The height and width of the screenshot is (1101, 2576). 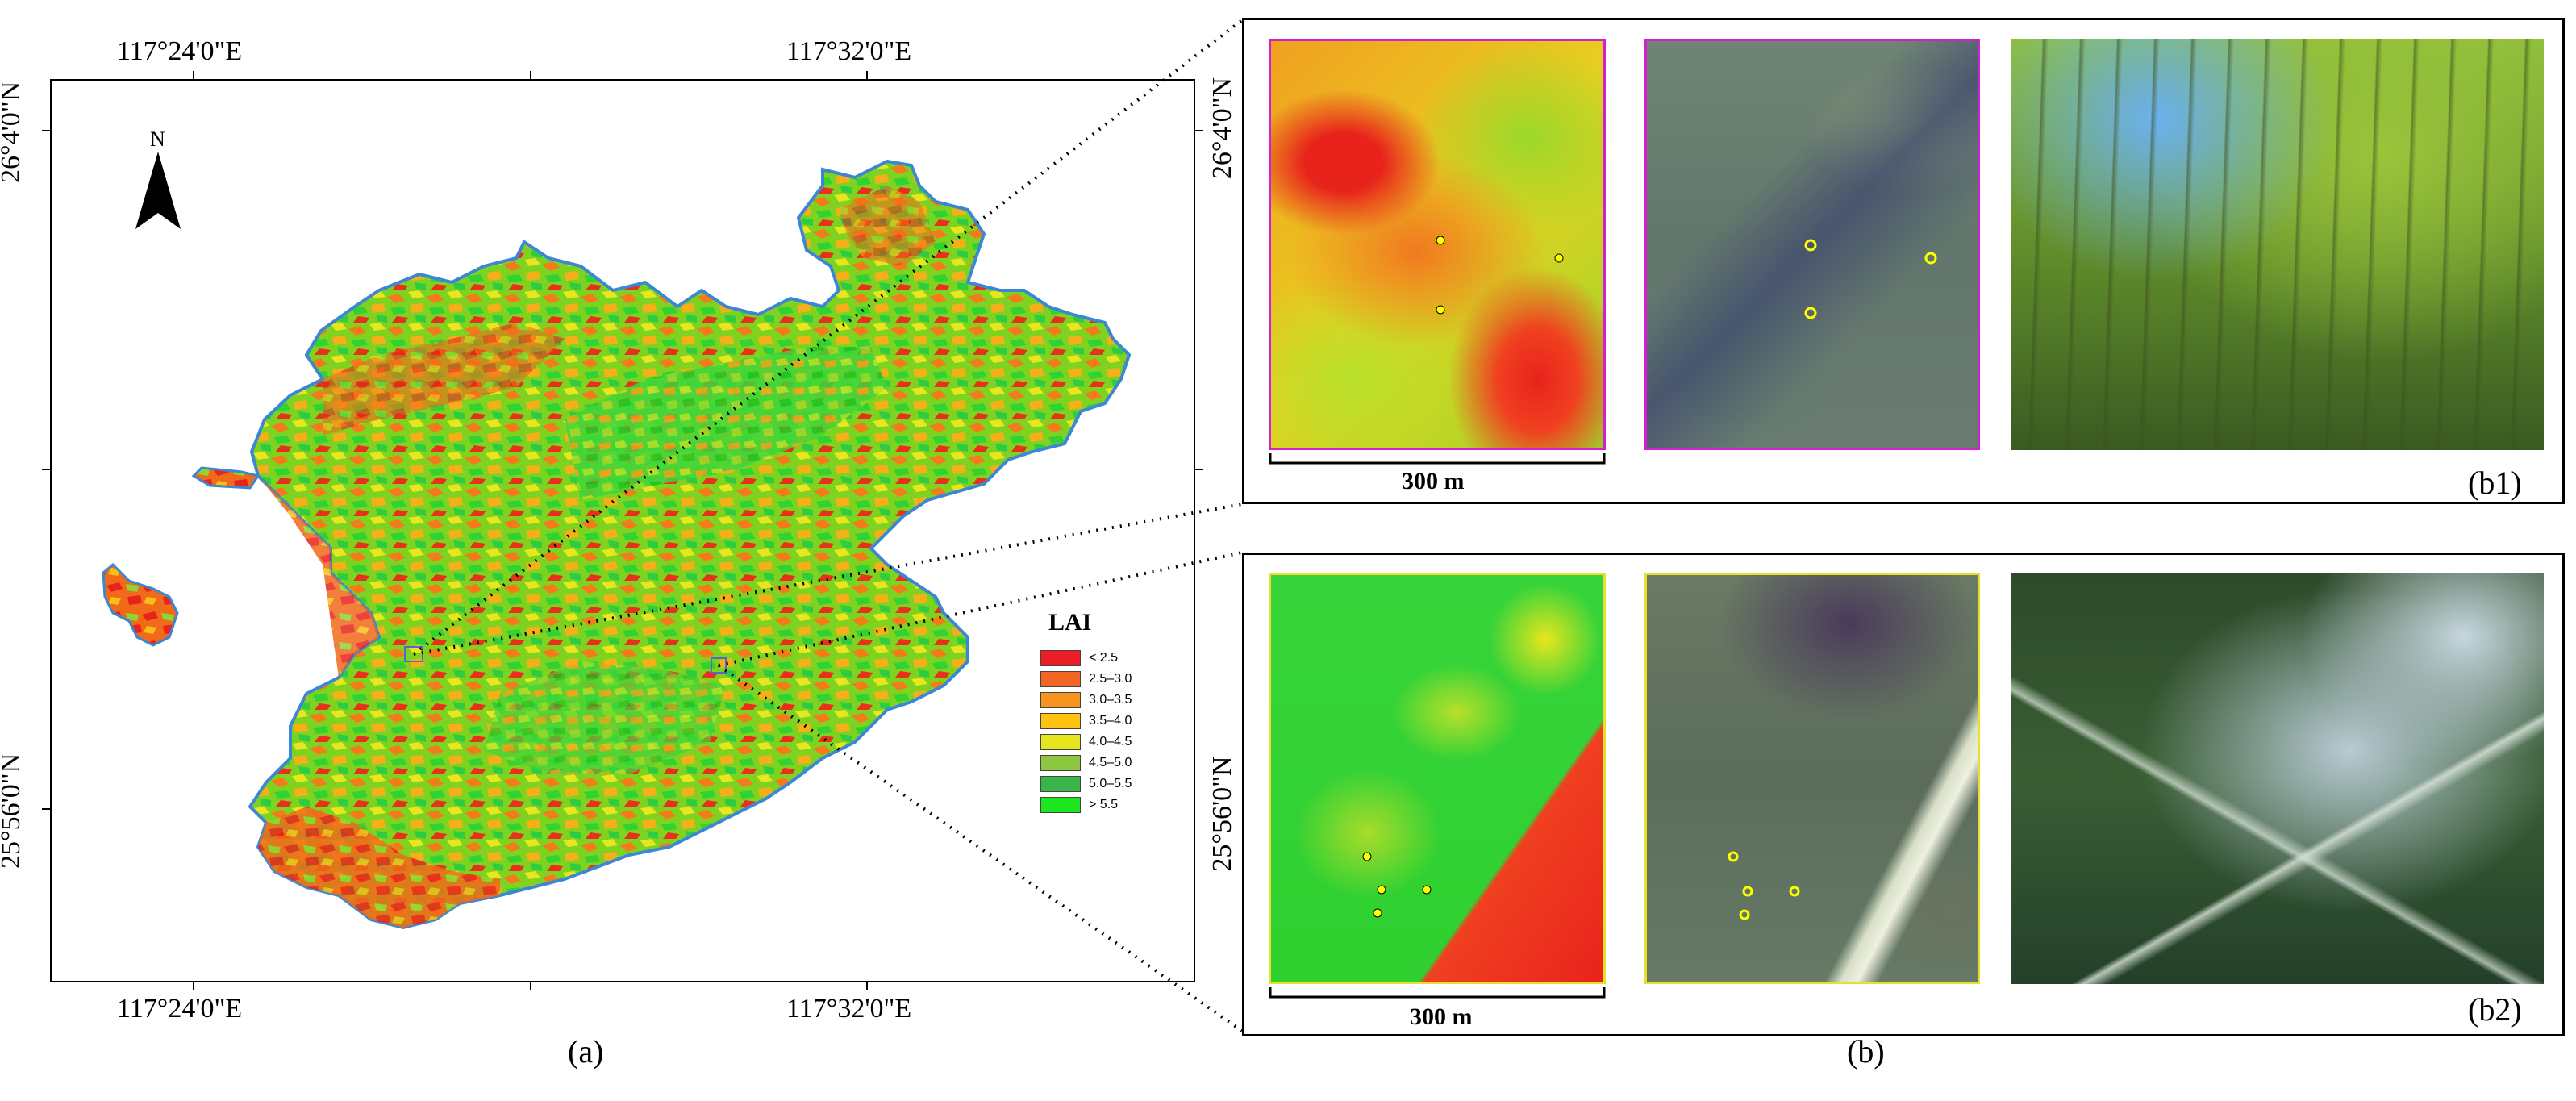 What do you see at coordinates (2277, 244) in the screenshot?
I see `b1-bamboo-photo` at bounding box center [2277, 244].